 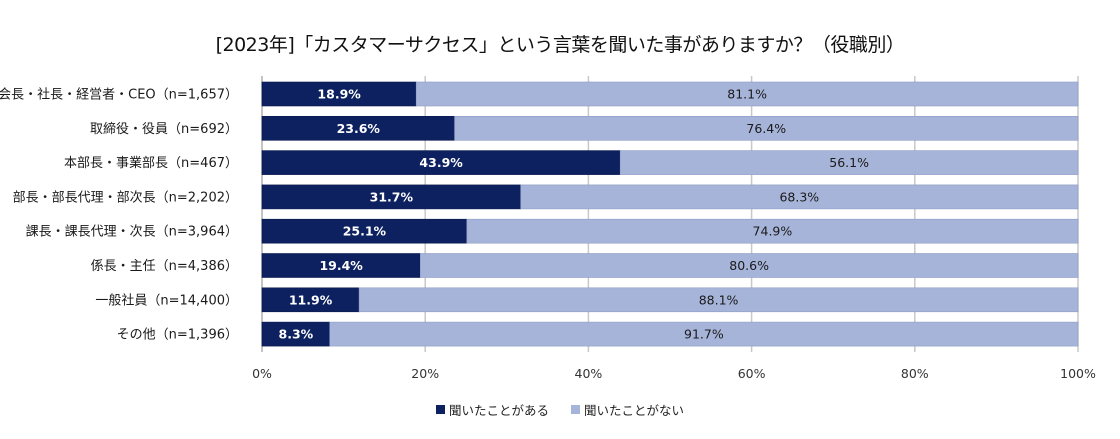 I want to click on bar-row: 8.3% 91.7%, so click(x=670, y=334).